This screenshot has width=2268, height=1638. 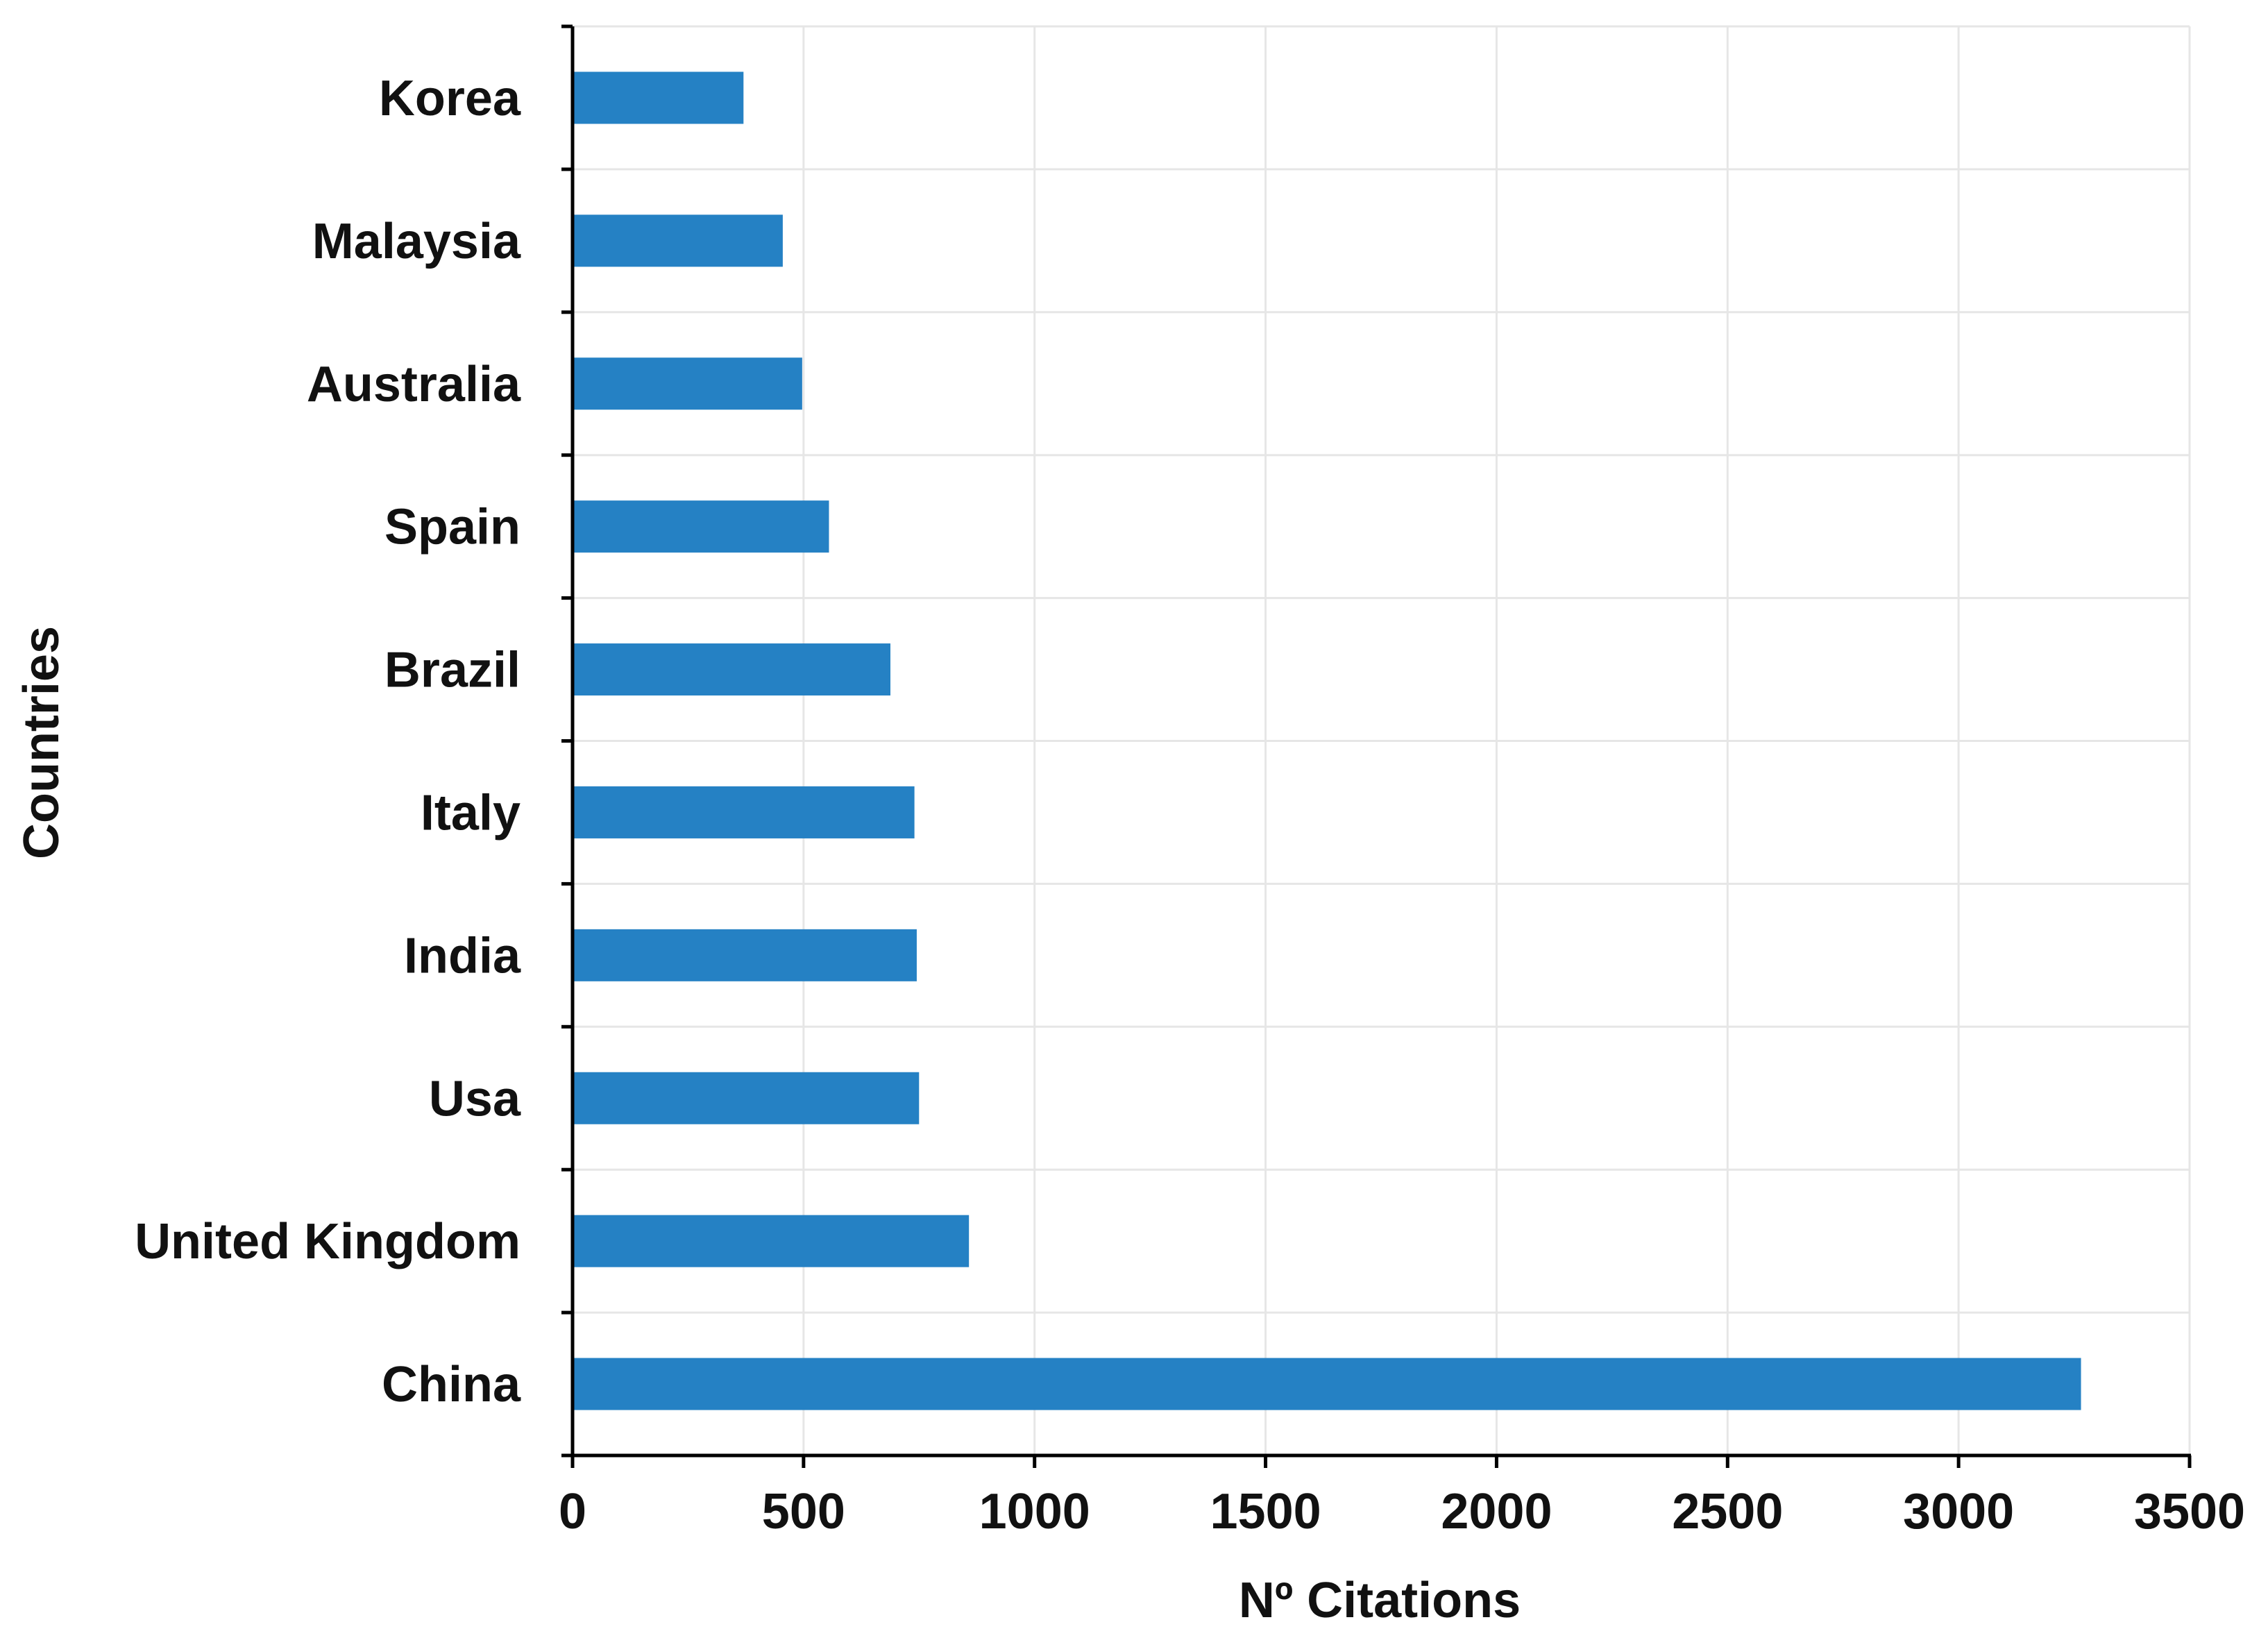 I want to click on category-label: India, so click(x=462, y=955).